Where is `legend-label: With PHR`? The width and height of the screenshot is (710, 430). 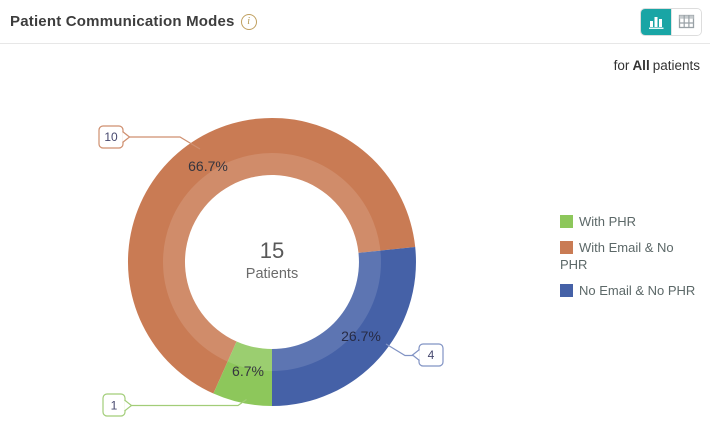 legend-label: With PHR is located at coordinates (608, 221).